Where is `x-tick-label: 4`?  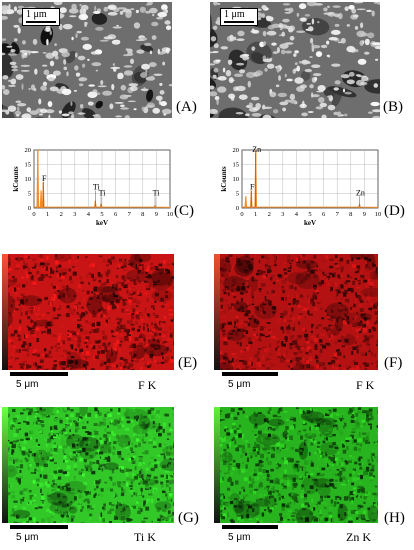 x-tick-label: 4 is located at coordinates (297, 214).